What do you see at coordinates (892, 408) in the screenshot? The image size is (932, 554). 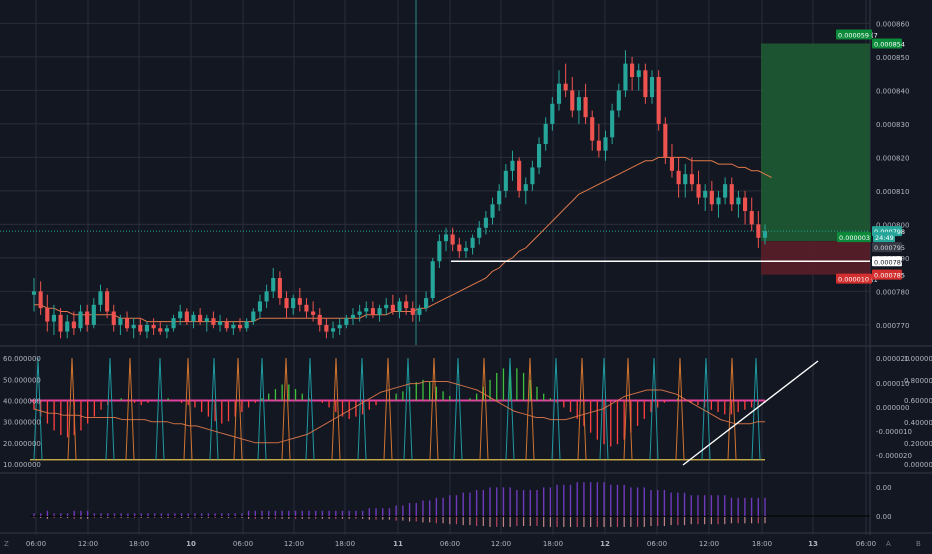 I see `osc-right-tick-label: 0.000000` at bounding box center [892, 408].